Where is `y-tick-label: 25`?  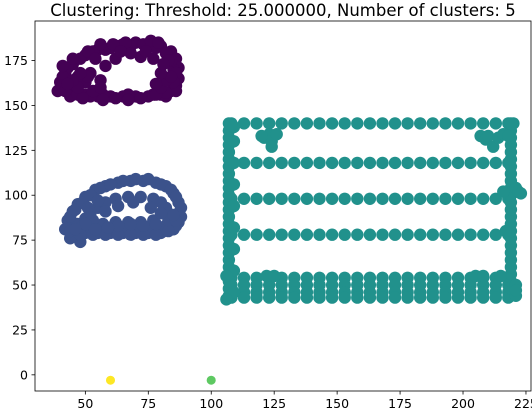 y-tick-label: 25 is located at coordinates (20, 329).